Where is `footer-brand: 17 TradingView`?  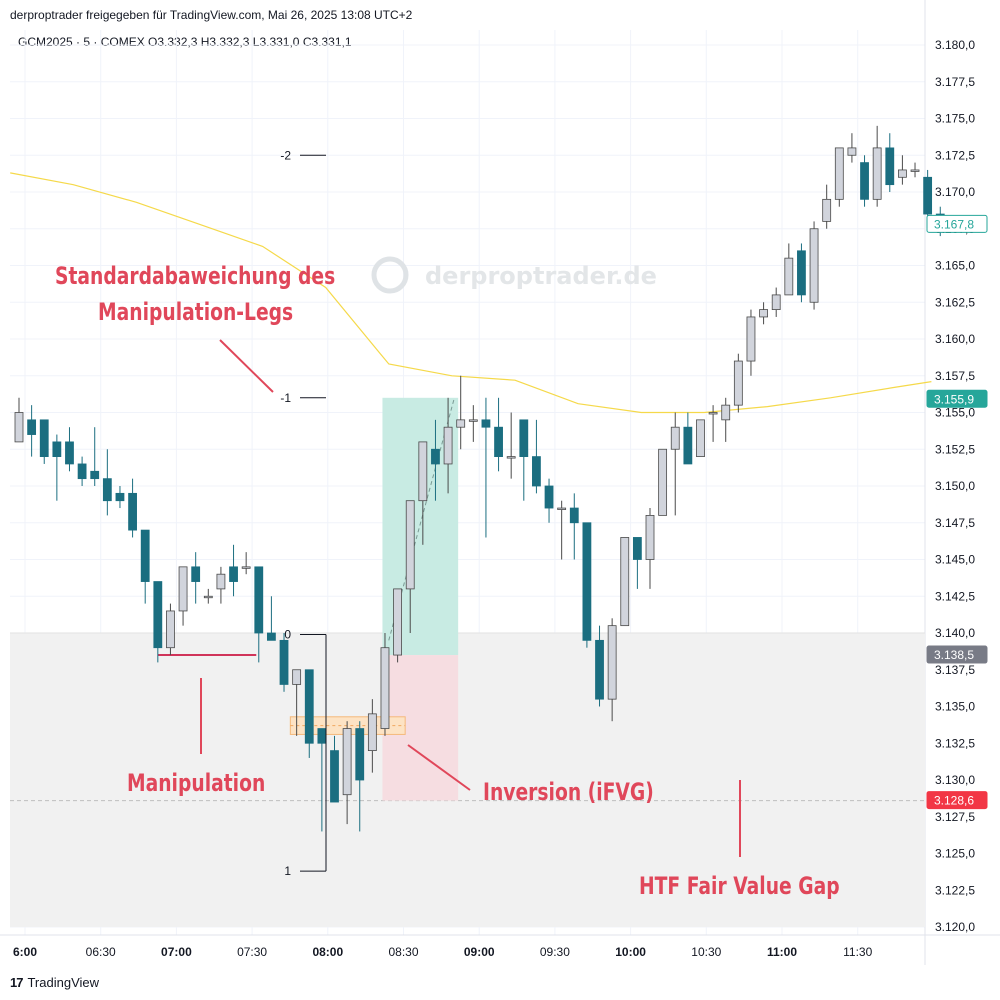
footer-brand: 17 TradingView is located at coordinates (54, 982).